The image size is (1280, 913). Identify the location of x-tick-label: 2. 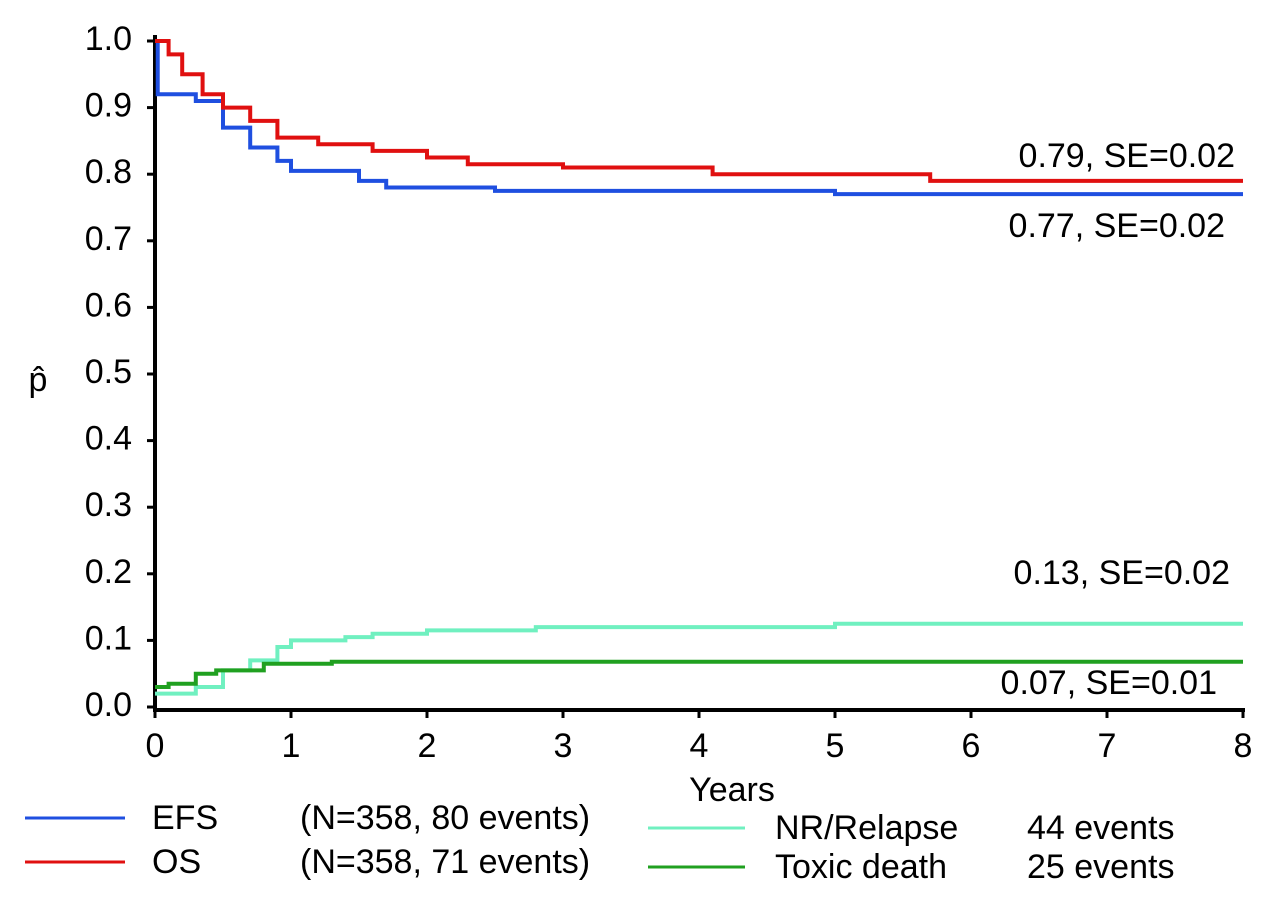
(427, 746).